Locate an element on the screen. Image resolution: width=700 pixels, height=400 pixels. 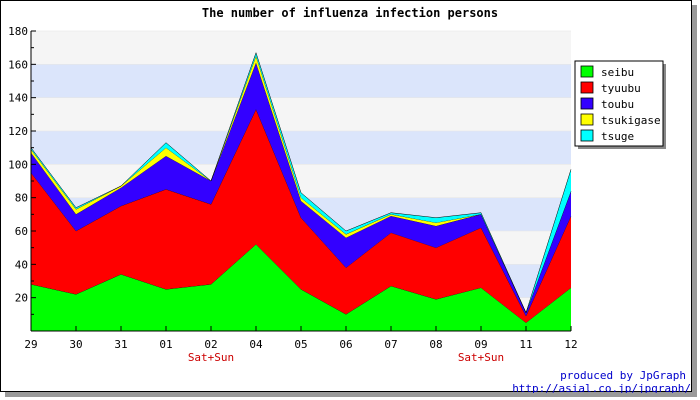
legend-swatch-toubu is located at coordinates (587, 103).